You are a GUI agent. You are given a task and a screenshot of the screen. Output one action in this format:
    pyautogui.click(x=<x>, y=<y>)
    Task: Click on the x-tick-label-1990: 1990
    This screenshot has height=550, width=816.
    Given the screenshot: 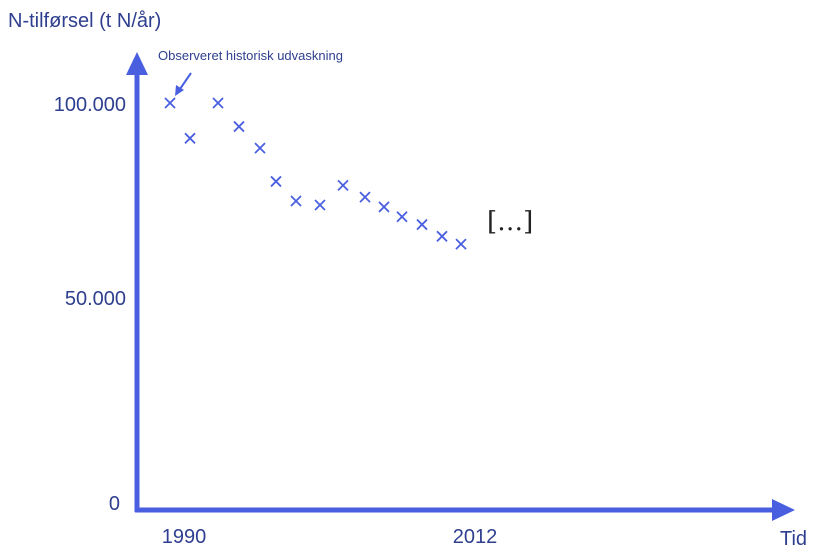 What is the action you would take?
    pyautogui.click(x=184, y=537)
    